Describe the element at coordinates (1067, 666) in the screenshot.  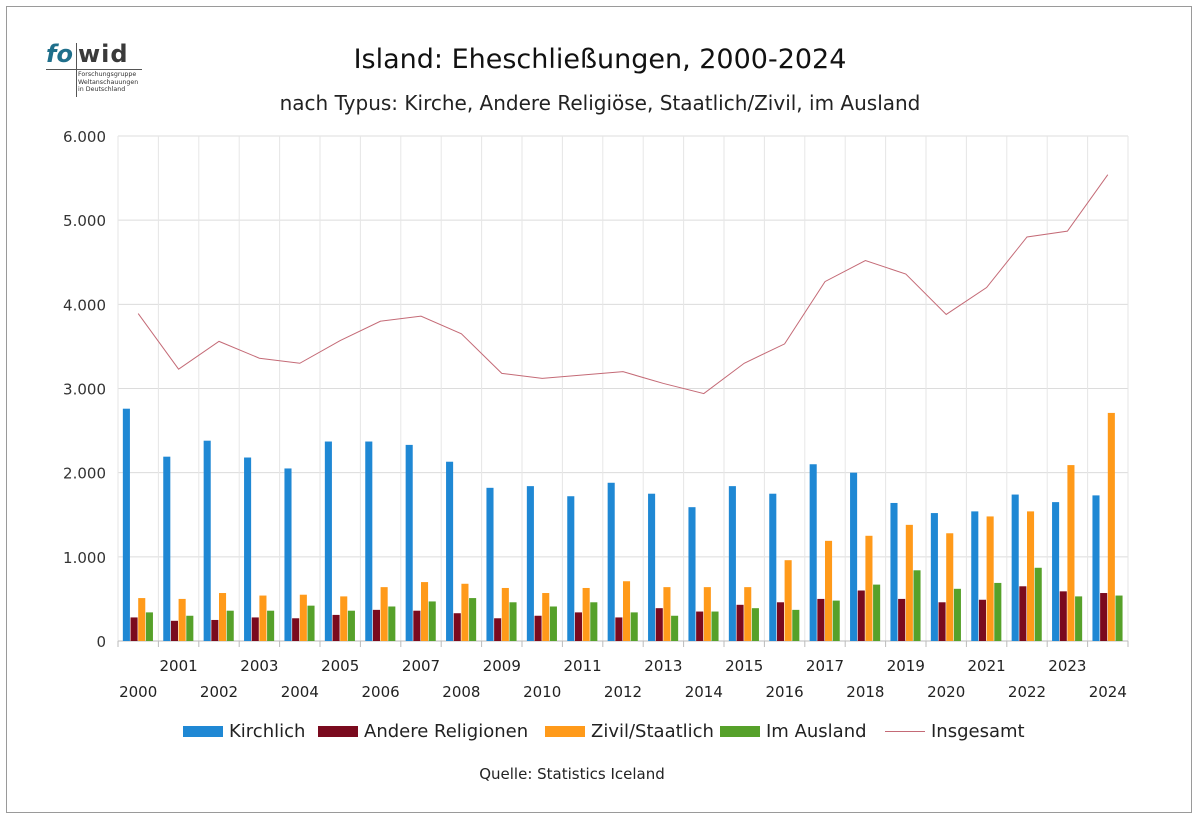
I see `x-tick-label: 2023` at that location.